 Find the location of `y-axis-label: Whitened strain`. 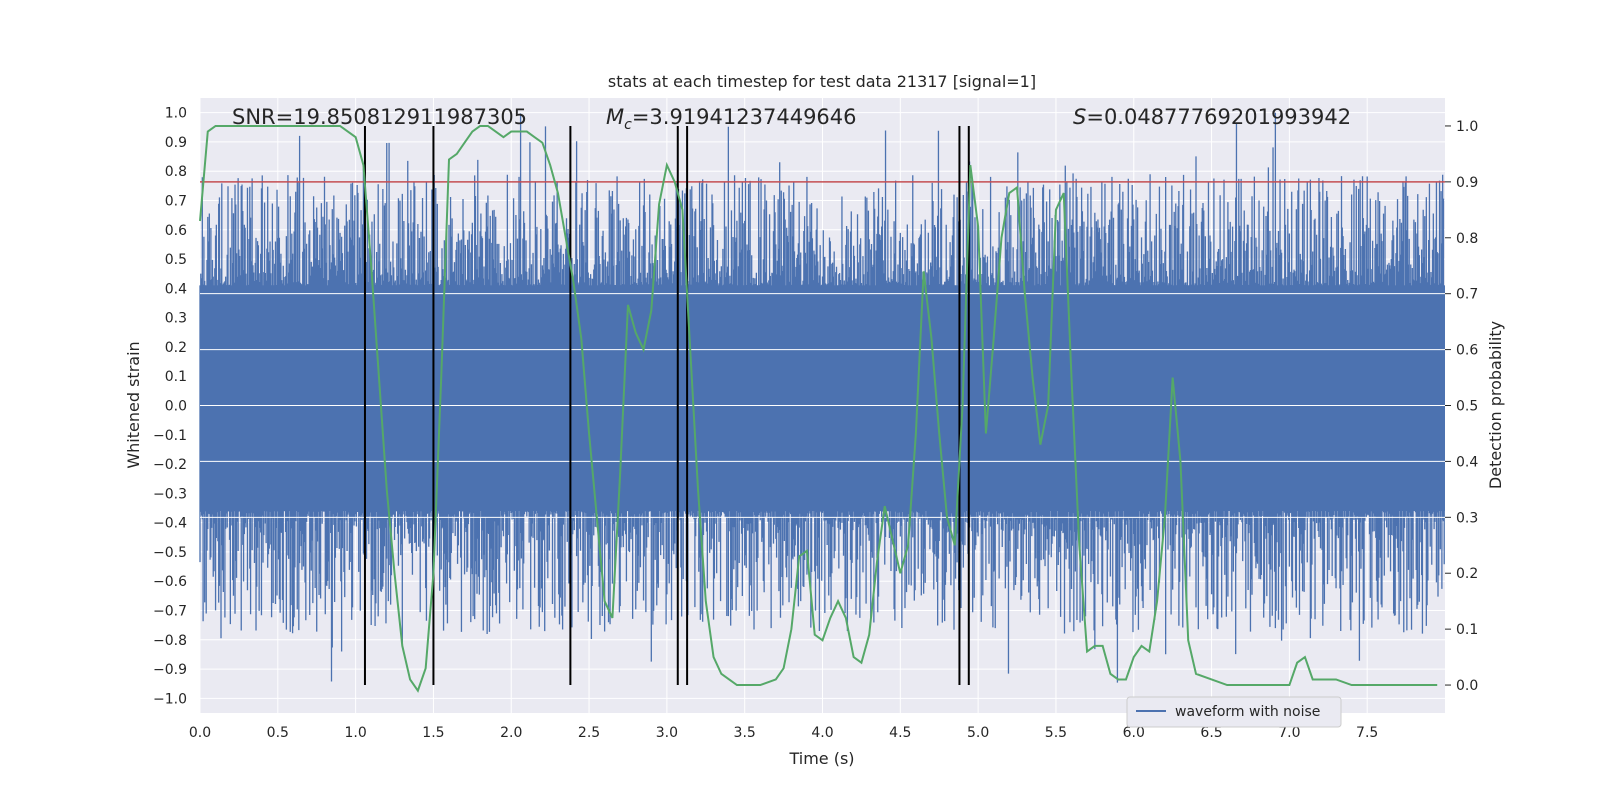

y-axis-label: Whitened strain is located at coordinates (133, 404).